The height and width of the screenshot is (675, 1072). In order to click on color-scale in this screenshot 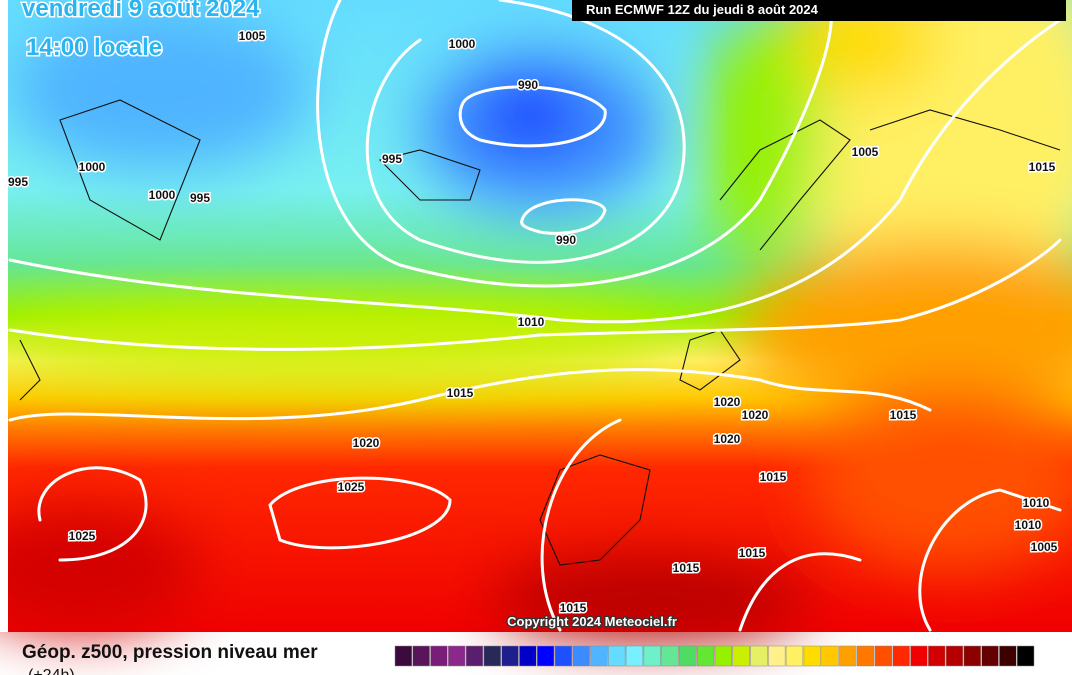, I will do `click(714, 656)`.